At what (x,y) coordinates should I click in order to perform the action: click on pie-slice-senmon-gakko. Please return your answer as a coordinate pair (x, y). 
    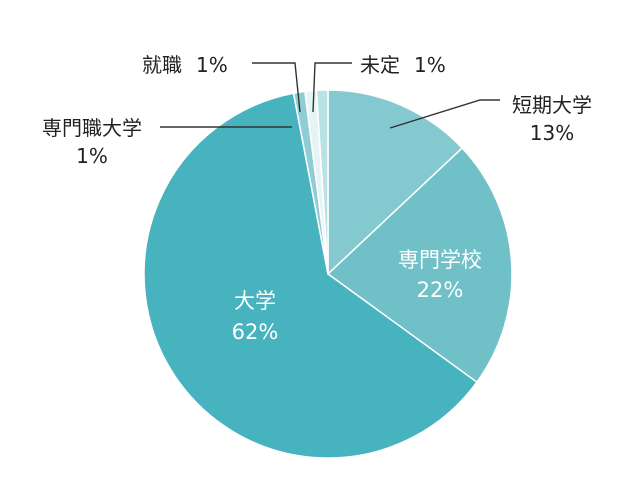
    Looking at the image, I should click on (419, 265).